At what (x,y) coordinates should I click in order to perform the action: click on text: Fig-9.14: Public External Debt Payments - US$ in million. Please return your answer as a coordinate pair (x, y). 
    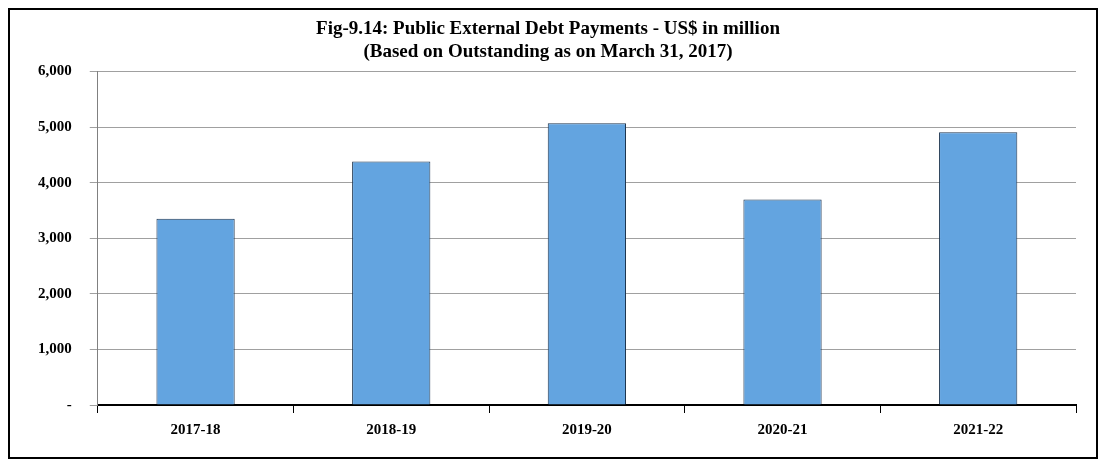
    Looking at the image, I should click on (548, 28).